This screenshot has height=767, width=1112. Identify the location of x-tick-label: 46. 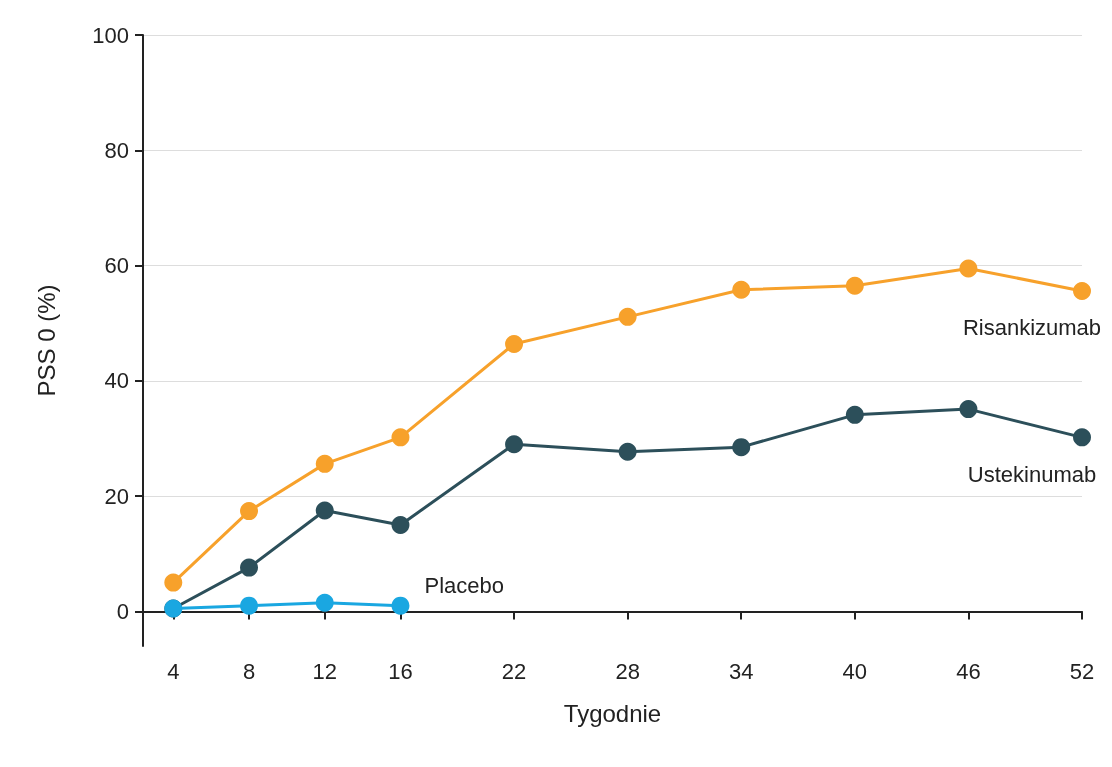
(968, 671).